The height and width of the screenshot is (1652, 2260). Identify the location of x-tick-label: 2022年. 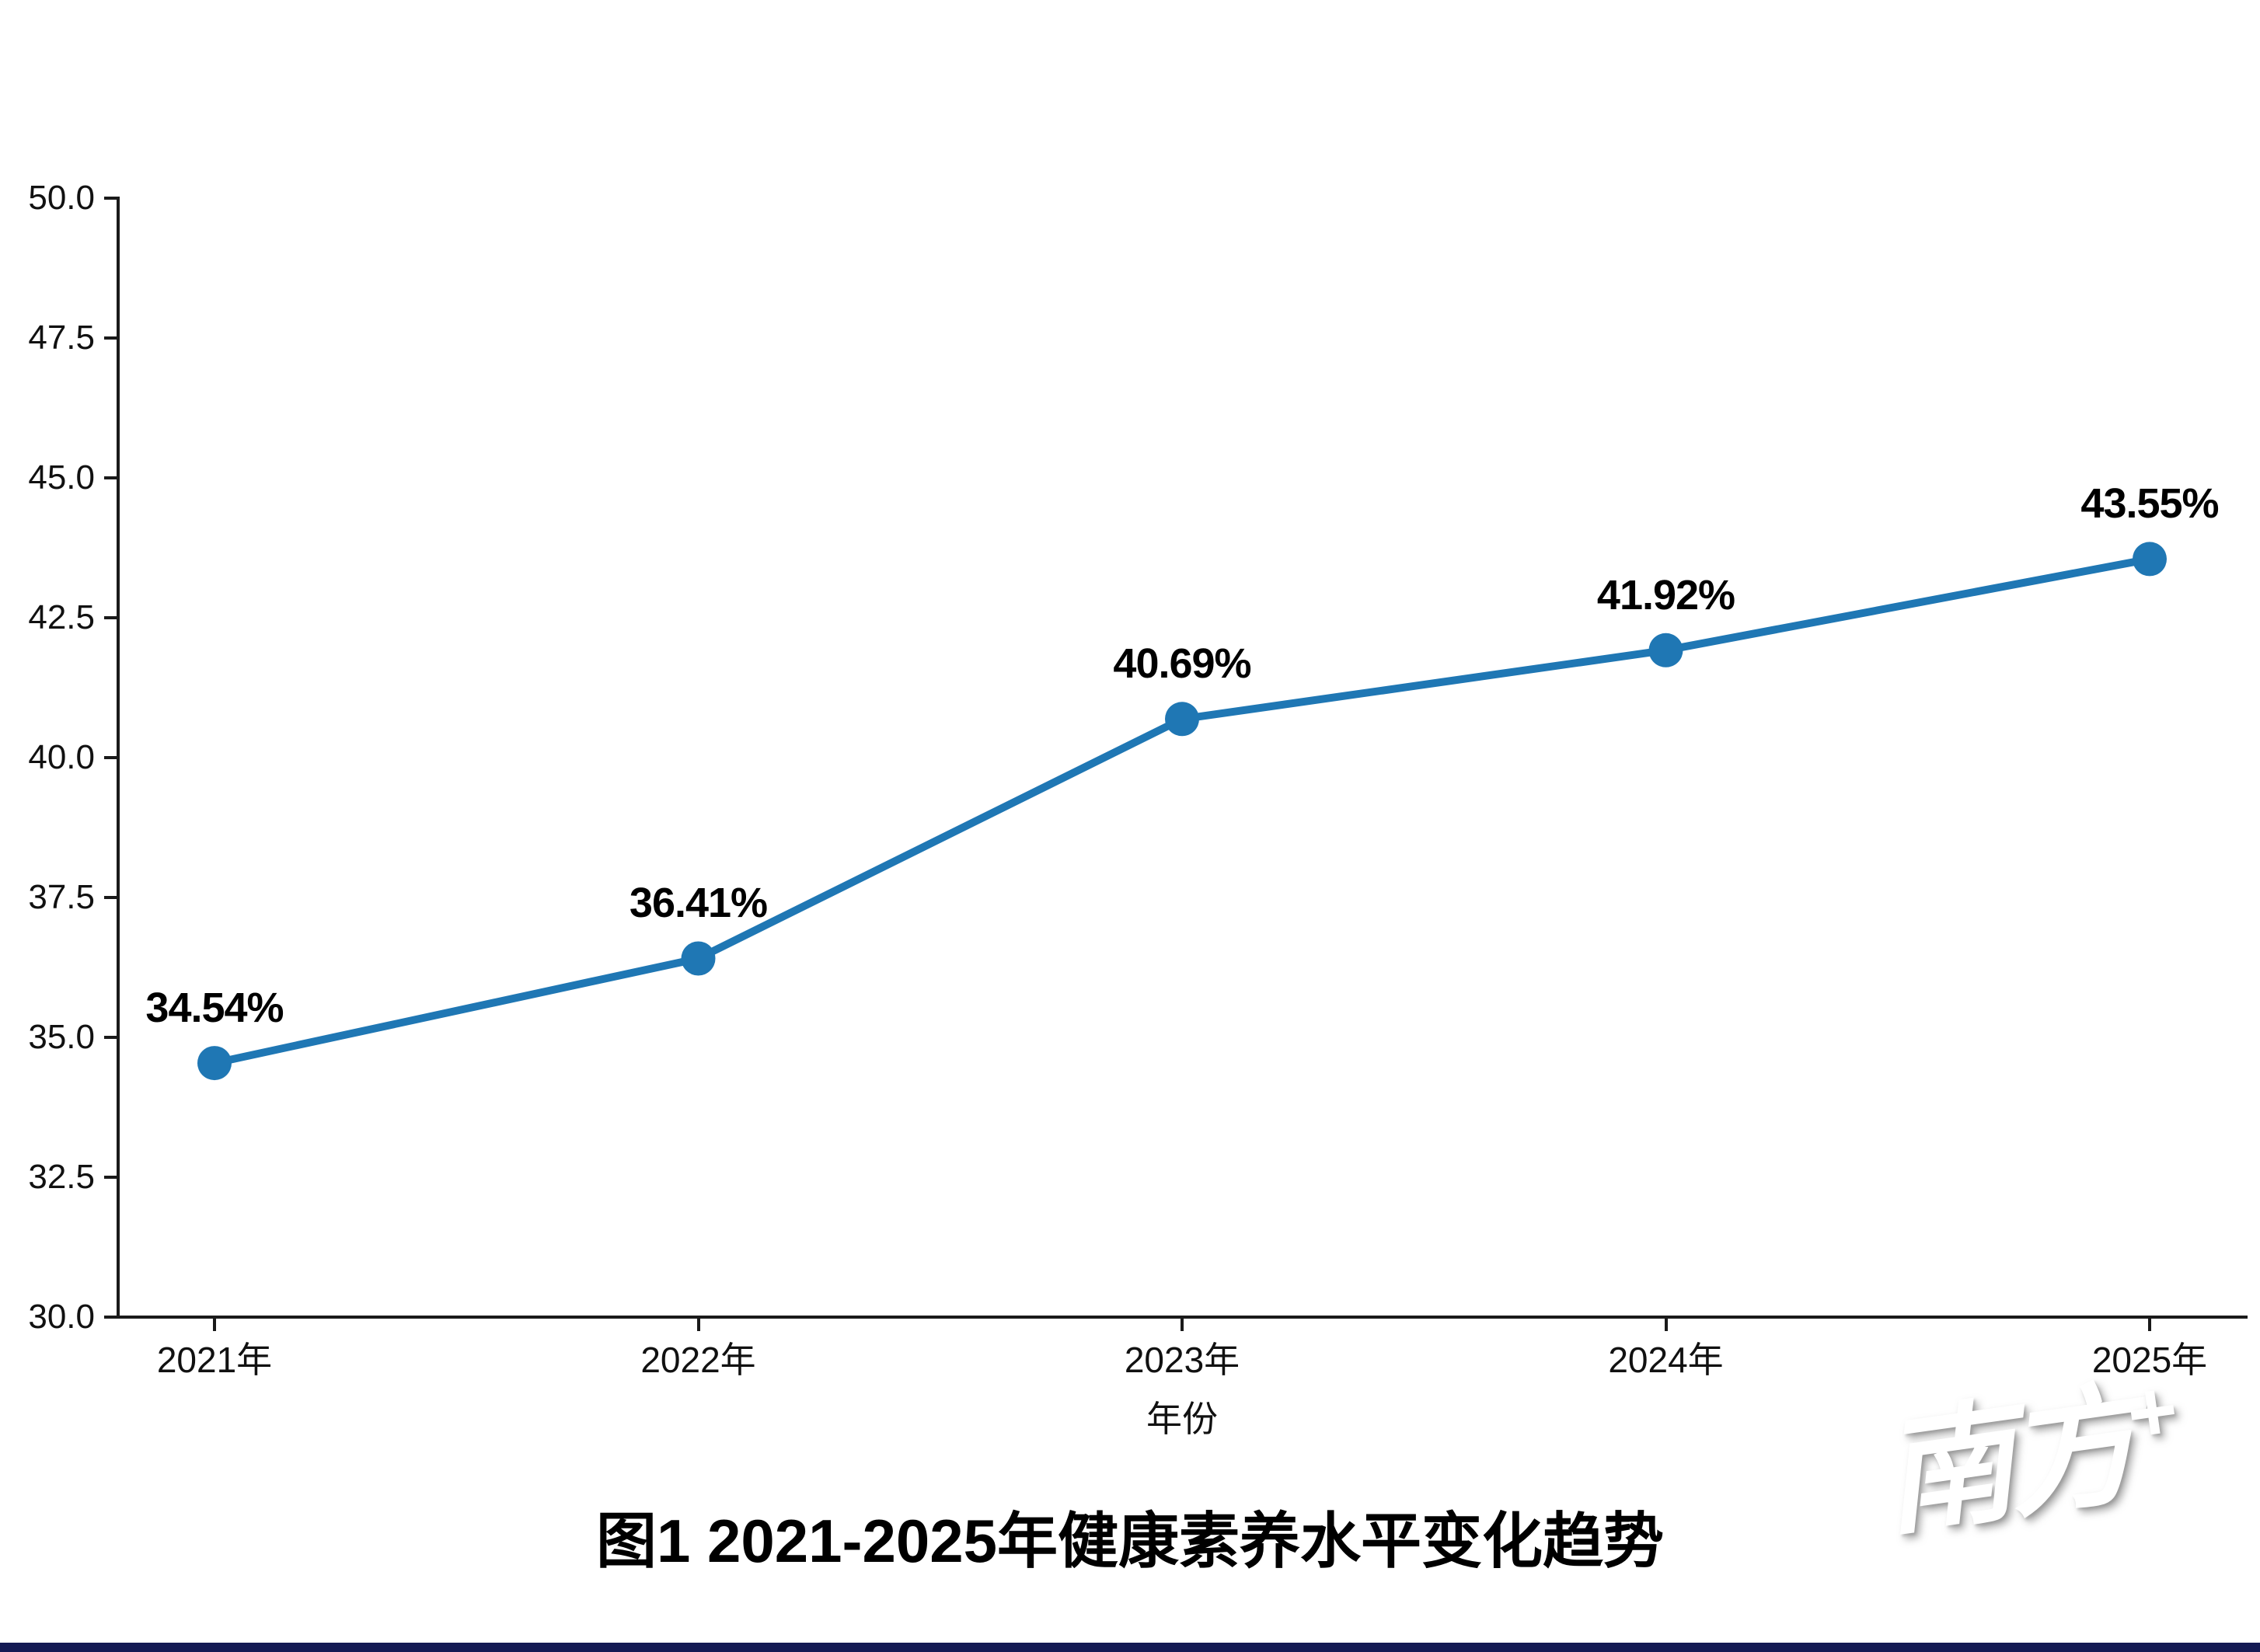
(698, 1360).